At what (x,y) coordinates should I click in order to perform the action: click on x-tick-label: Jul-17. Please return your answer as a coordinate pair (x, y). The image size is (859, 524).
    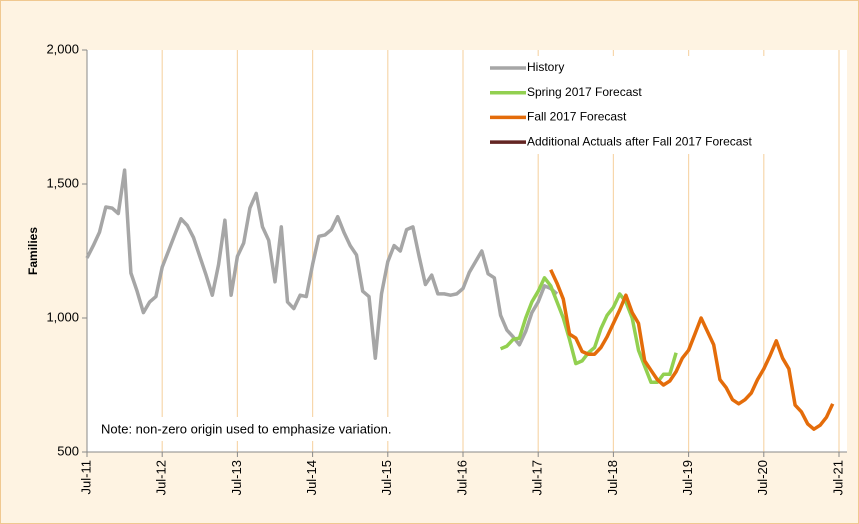
    Looking at the image, I should click on (537, 477).